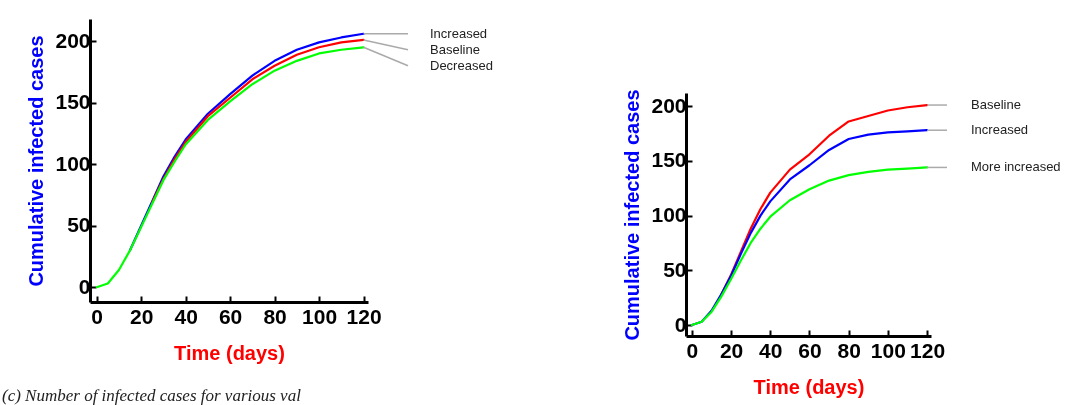 The height and width of the screenshot is (405, 1086). Describe the element at coordinates (461, 65) in the screenshot. I see `text: Decreased` at that location.